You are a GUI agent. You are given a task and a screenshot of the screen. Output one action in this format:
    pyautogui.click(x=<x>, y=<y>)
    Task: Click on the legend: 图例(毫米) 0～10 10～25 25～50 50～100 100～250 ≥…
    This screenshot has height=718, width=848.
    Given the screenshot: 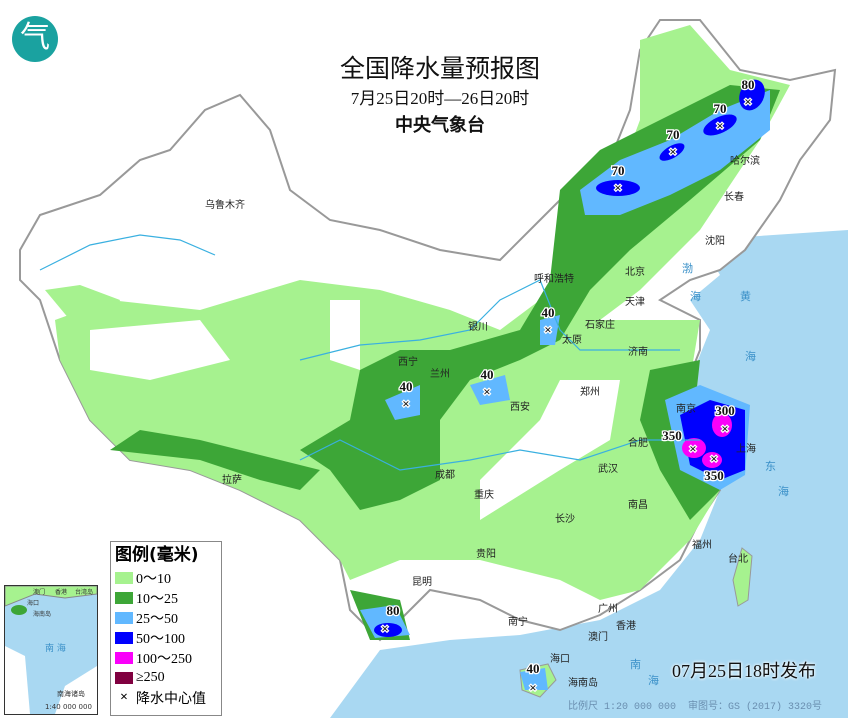 What is the action you would take?
    pyautogui.click(x=166, y=628)
    